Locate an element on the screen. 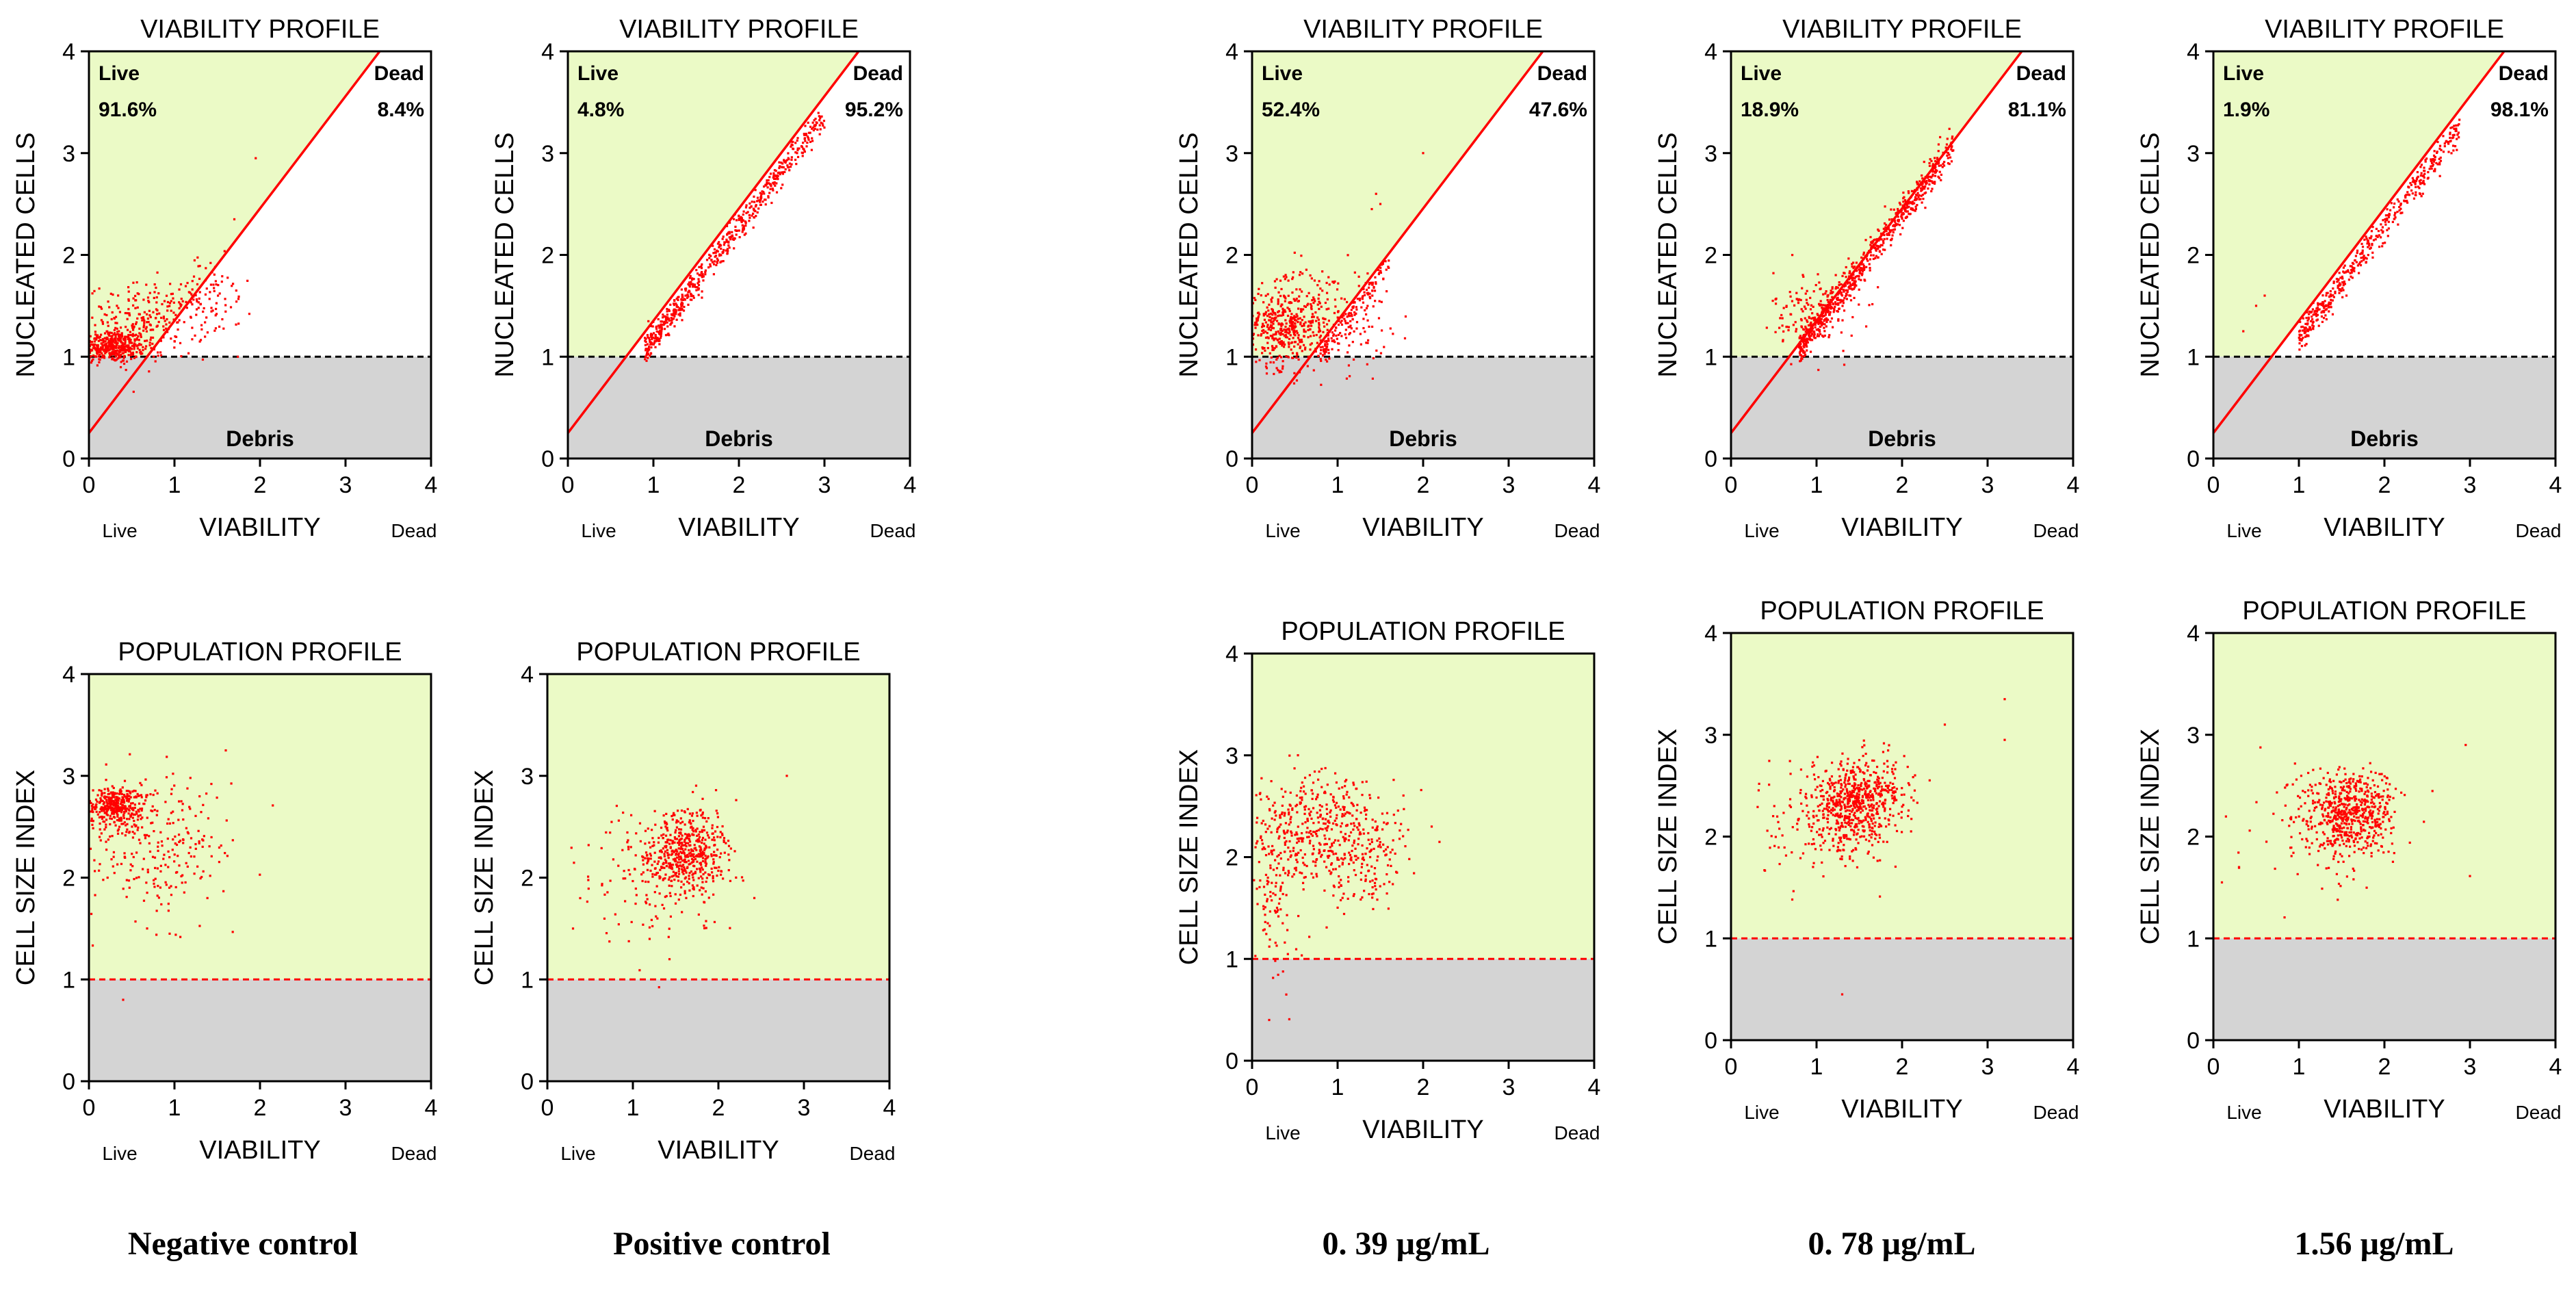  y-tick-label: 2 is located at coordinates (1710, 256).